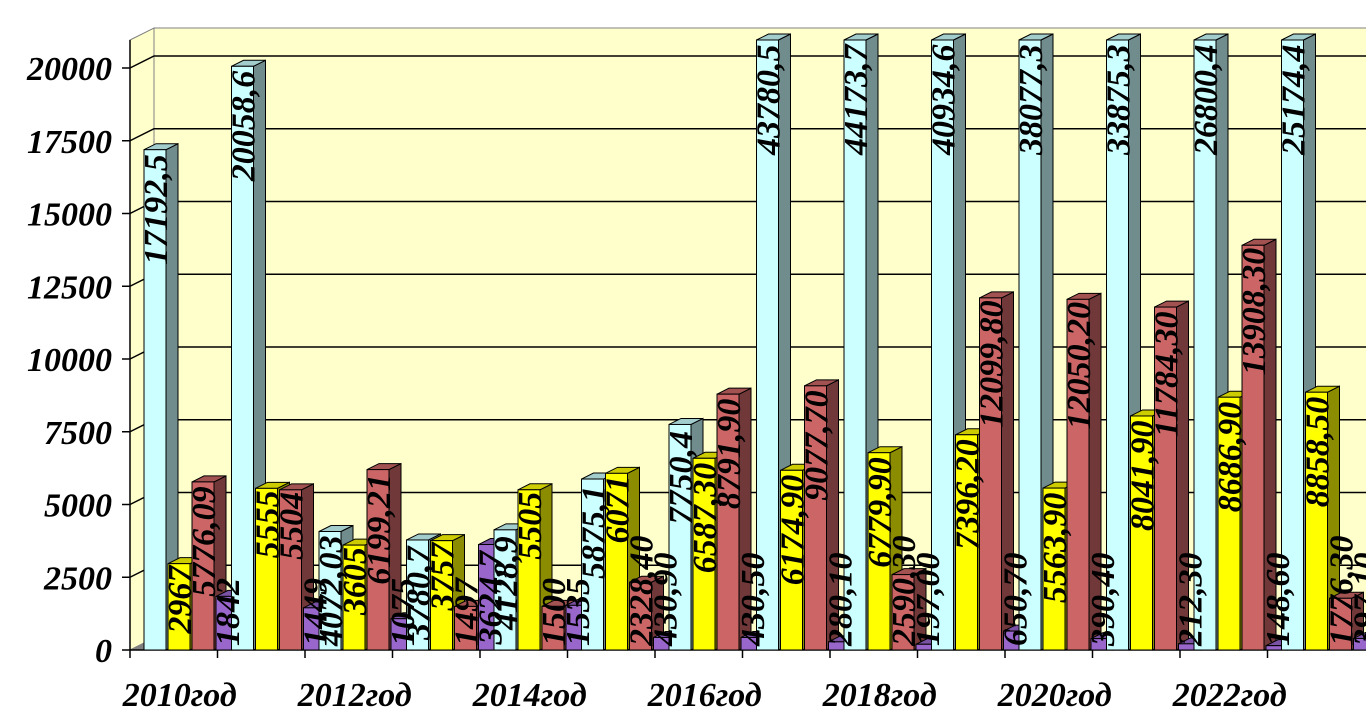  What do you see at coordinates (1103, 600) in the screenshot?
I see `data-label: 390,40` at bounding box center [1103, 600].